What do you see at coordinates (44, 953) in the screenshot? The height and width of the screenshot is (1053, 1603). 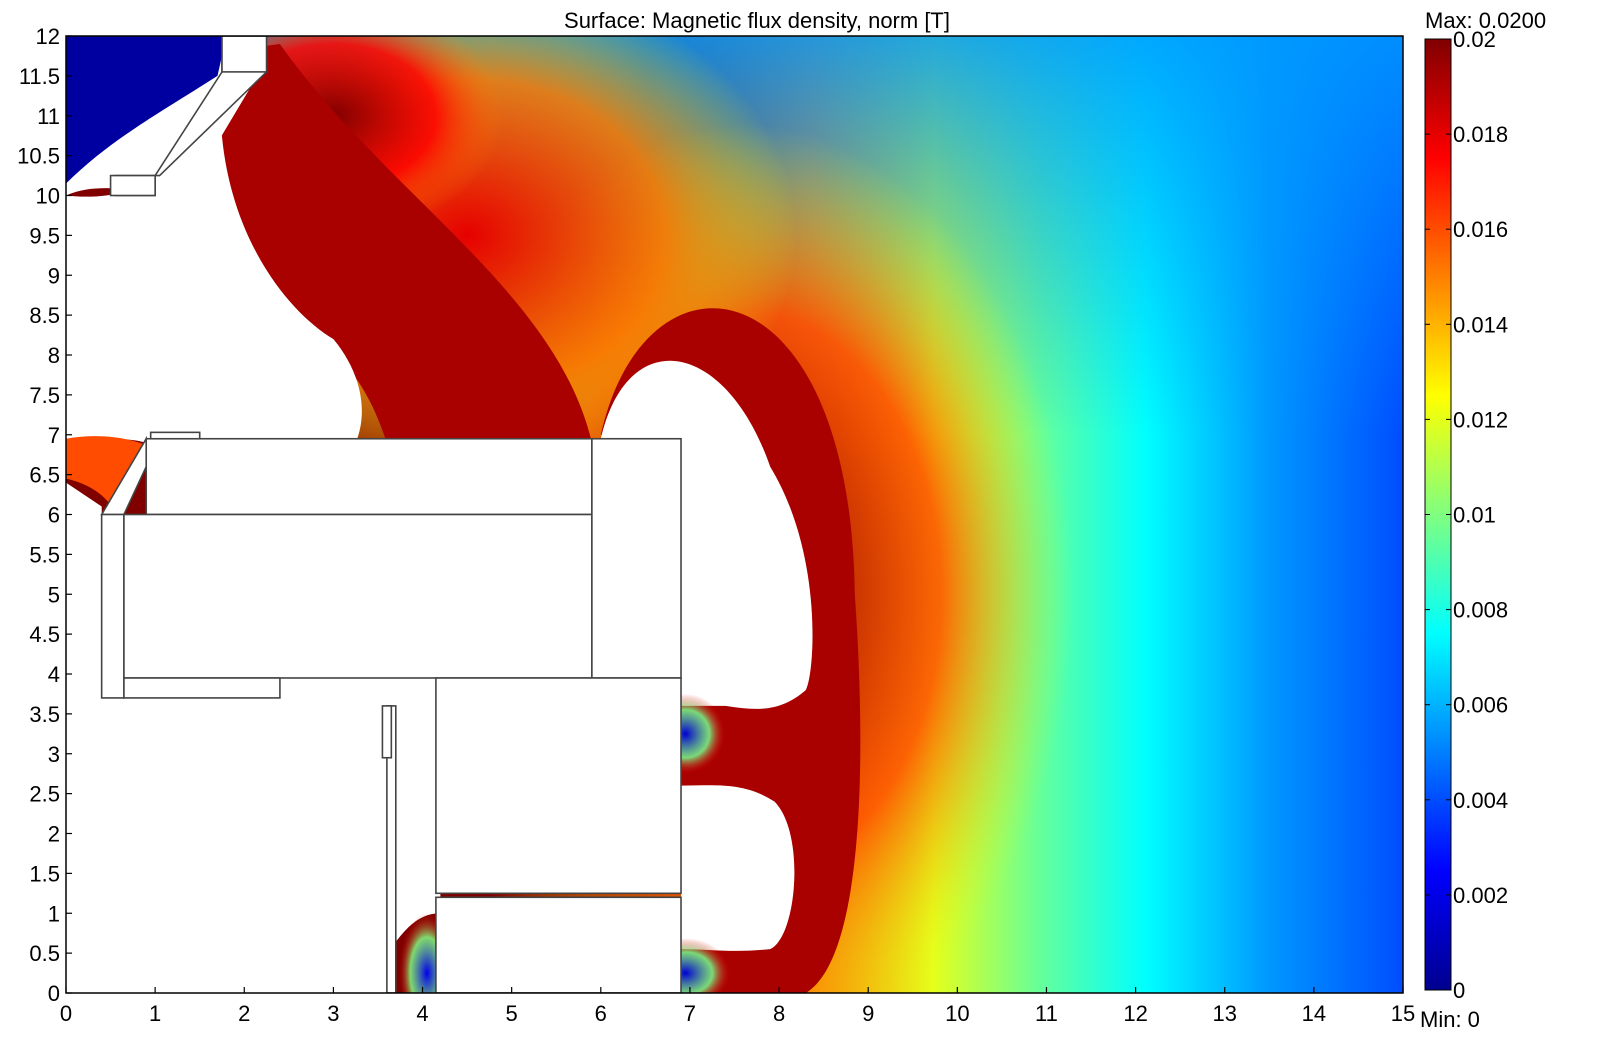 I see `y-tick-label: 0.5` at bounding box center [44, 953].